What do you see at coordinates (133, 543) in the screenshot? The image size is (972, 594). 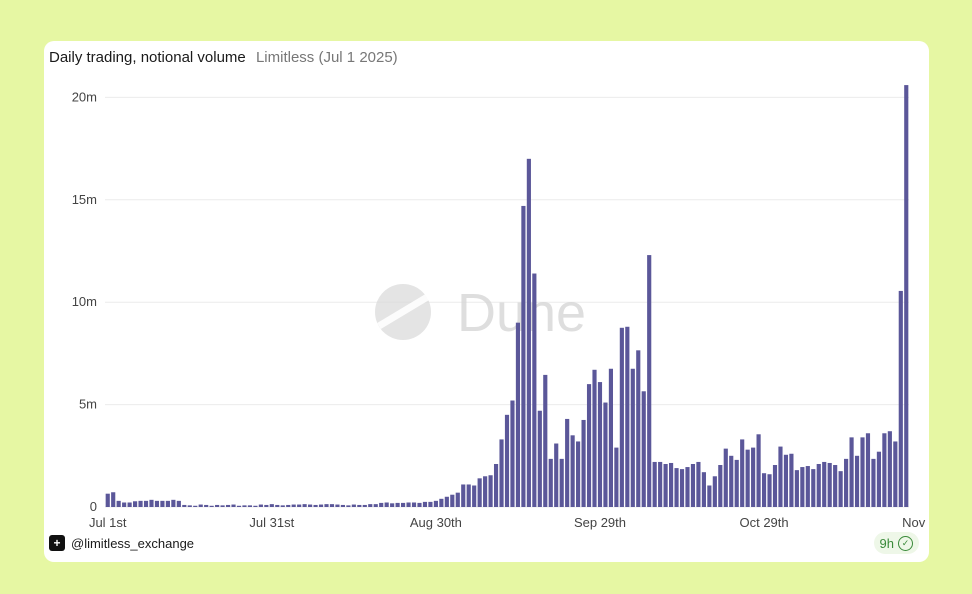 I see `author-handle: @limitless_exchange` at bounding box center [133, 543].